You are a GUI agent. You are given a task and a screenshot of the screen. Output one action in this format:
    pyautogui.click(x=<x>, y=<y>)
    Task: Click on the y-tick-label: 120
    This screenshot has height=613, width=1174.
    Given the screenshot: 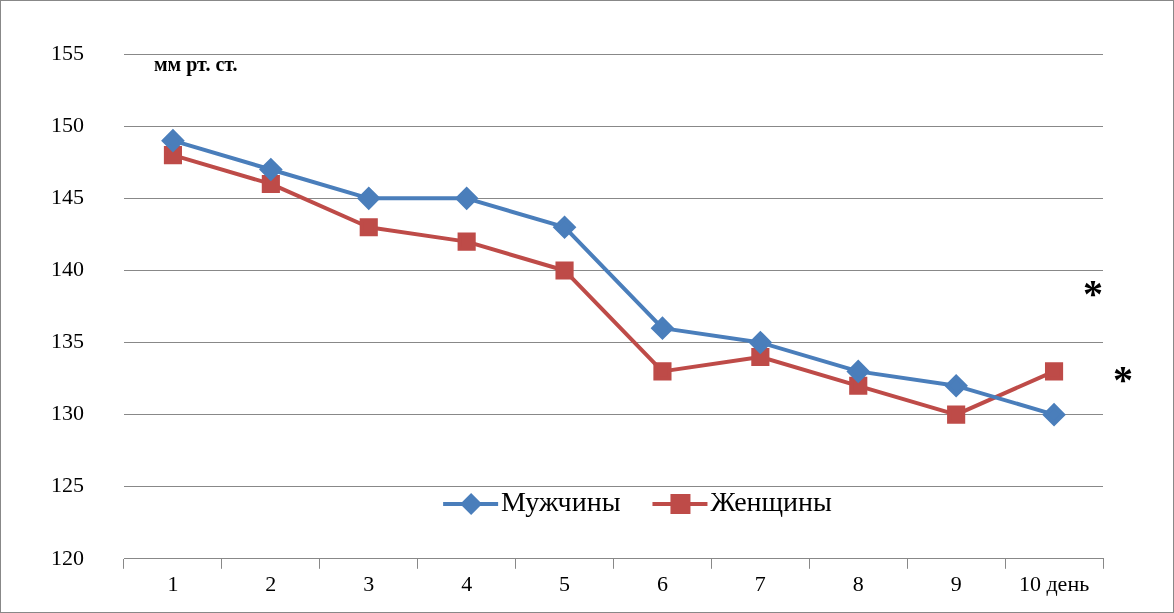 What is the action you would take?
    pyautogui.click(x=67, y=557)
    